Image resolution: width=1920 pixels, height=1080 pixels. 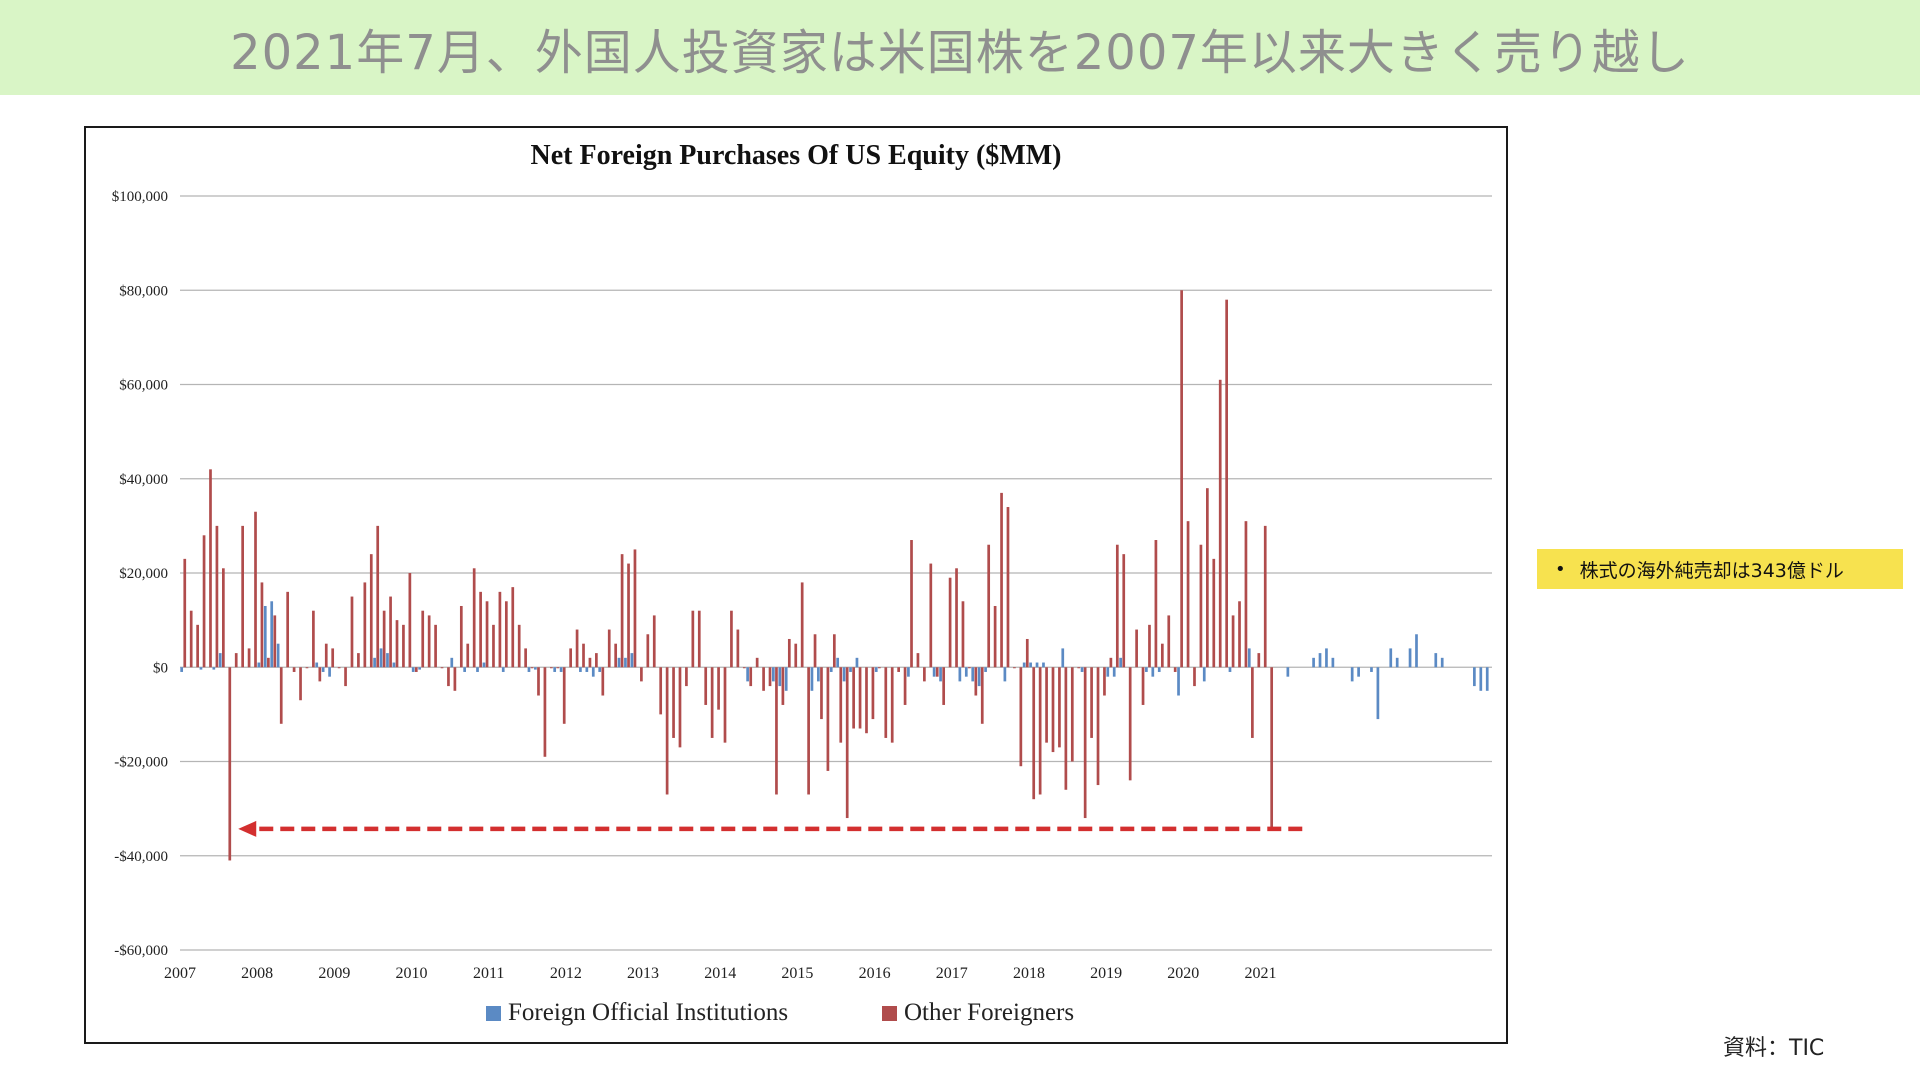 I want to click on series-foreign-official, so click(x=834, y=660).